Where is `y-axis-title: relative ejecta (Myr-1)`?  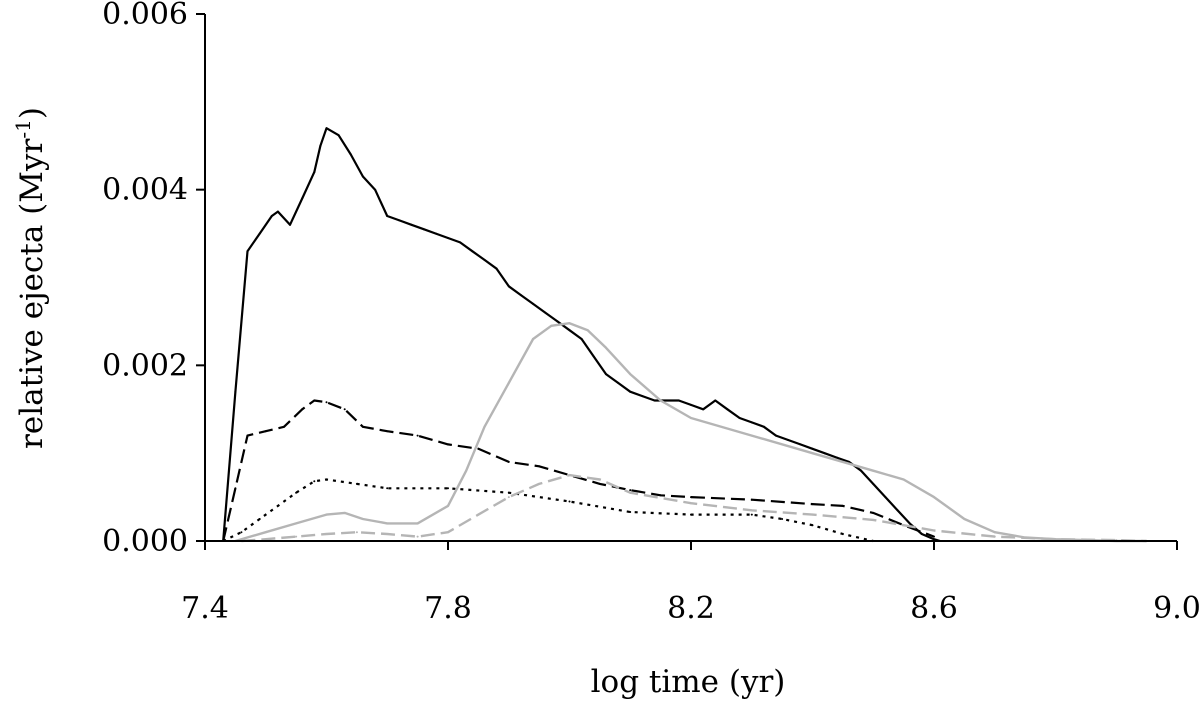 y-axis-title: relative ejecta (Myr-1) is located at coordinates (30, 278).